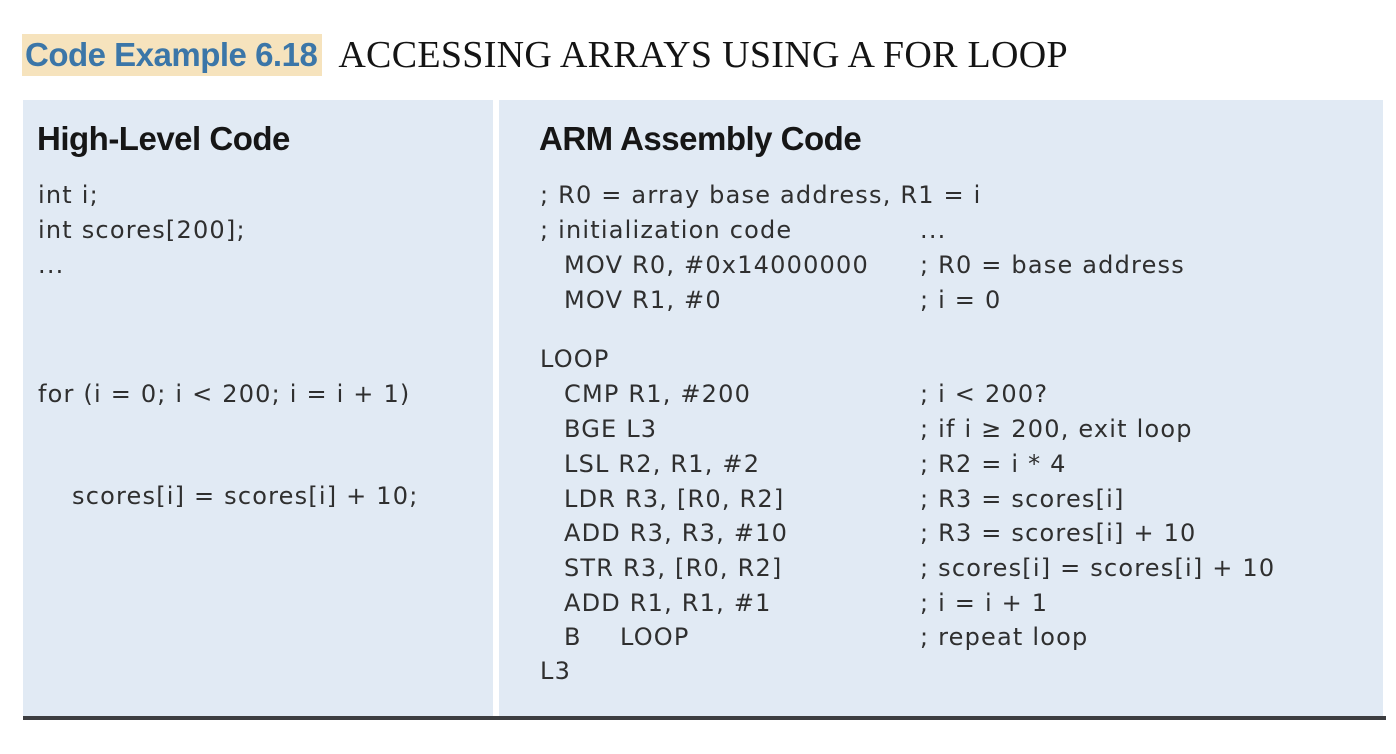 This screenshot has width=1396, height=754. What do you see at coordinates (1052, 265) in the screenshot?
I see `asm-comment: ; R0 = base address` at bounding box center [1052, 265].